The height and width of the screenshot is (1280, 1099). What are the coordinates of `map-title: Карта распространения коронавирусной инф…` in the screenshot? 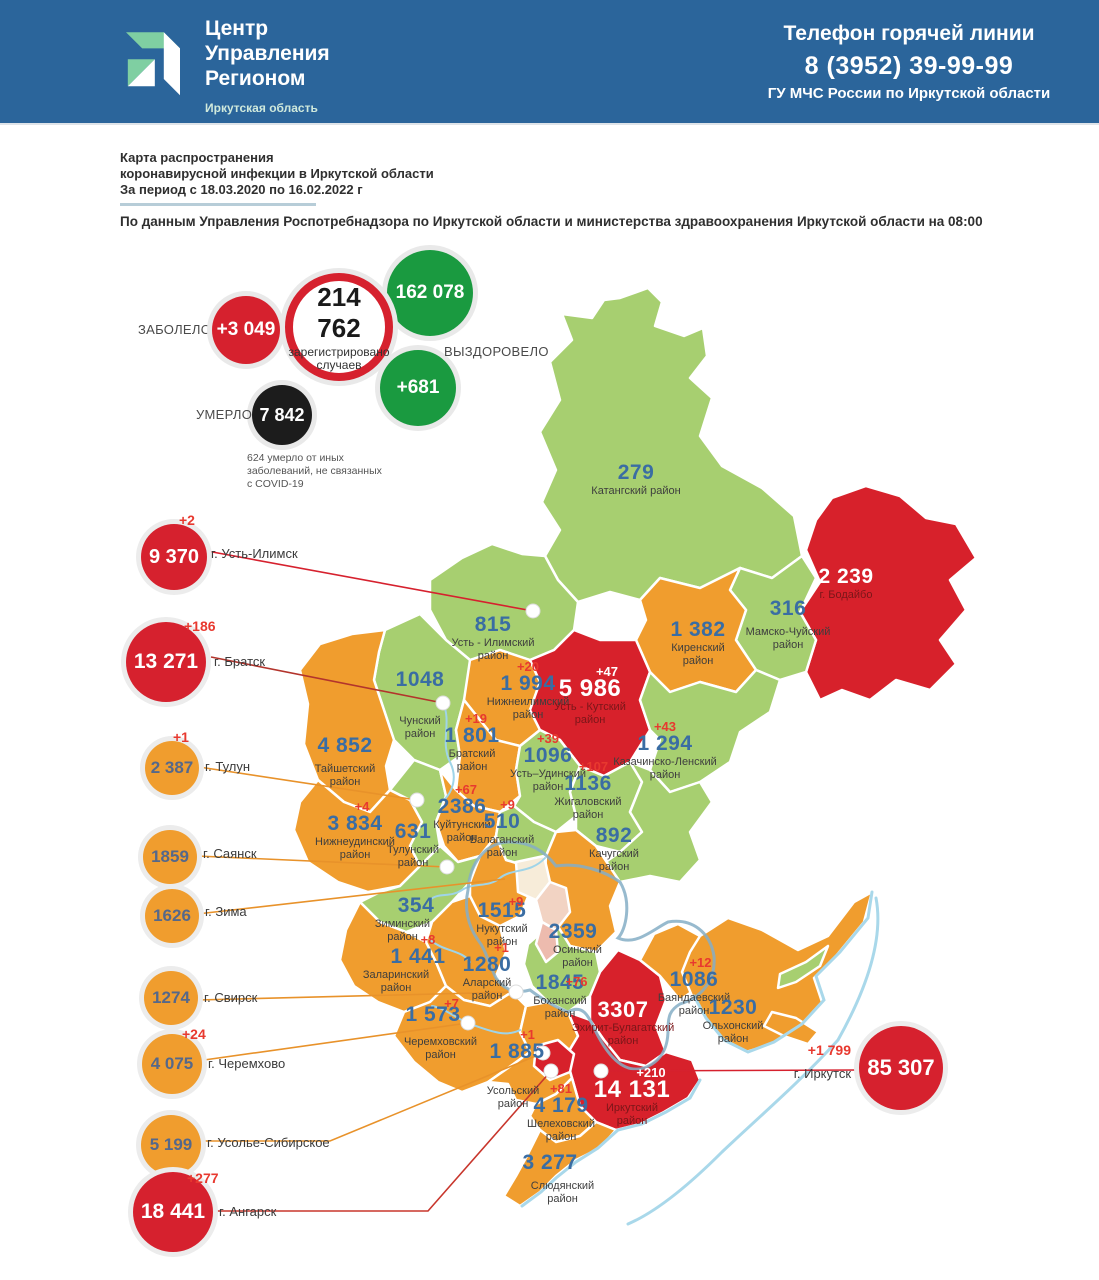 It's located at (277, 174).